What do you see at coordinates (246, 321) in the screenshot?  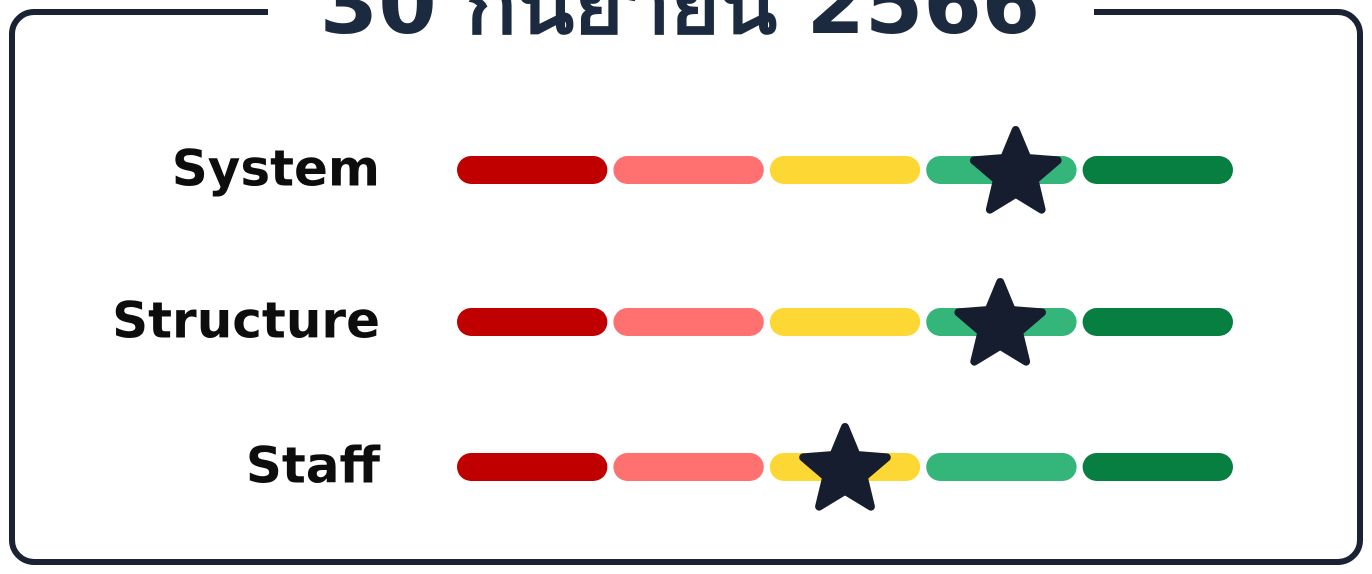 I see `row-label: Structure` at bounding box center [246, 321].